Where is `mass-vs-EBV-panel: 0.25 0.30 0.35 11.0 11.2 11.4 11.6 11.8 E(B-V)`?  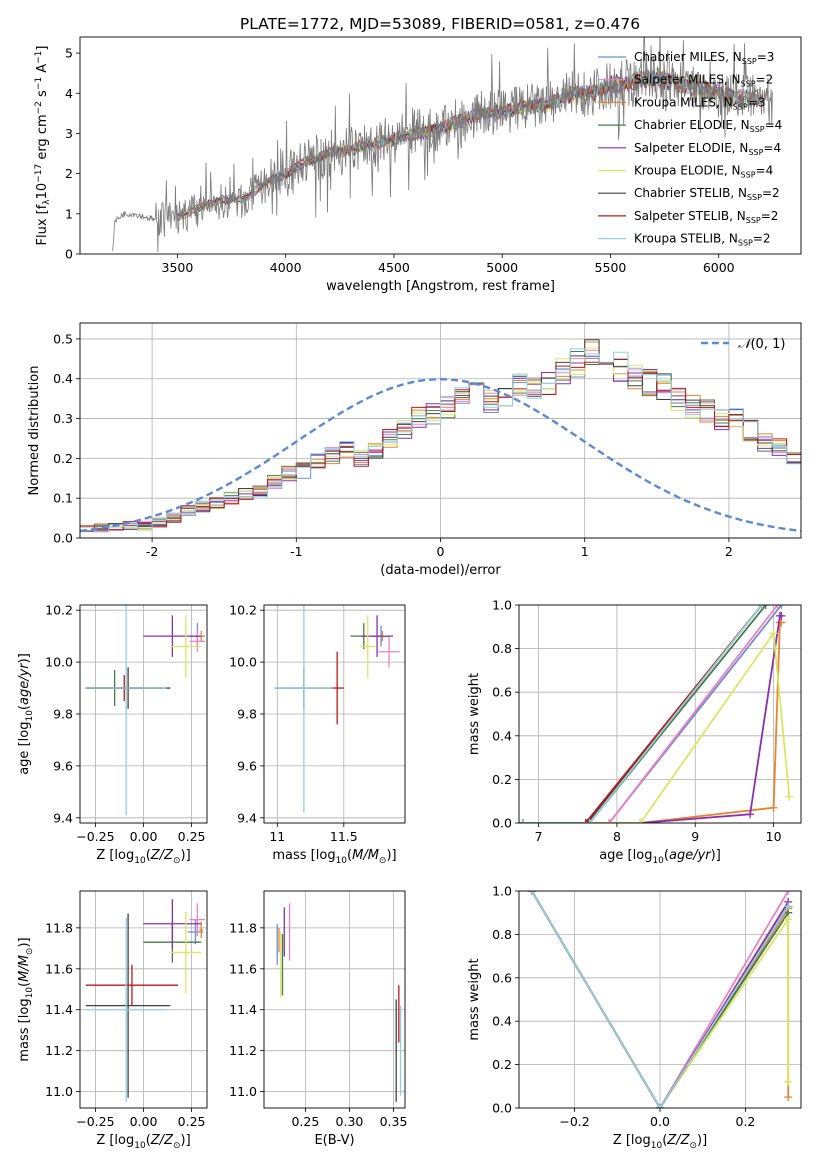 mass-vs-EBV-panel: 0.25 0.30 0.35 11.0 11.2 11.4 11.6 11.8 E(B-V) is located at coordinates (318, 1019).